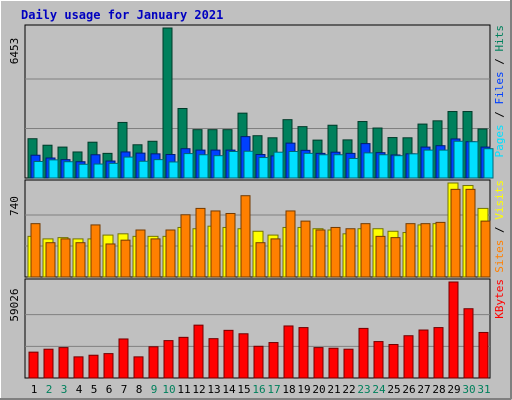 This screenshot has width=512, height=400. What do you see at coordinates (303, 389) in the screenshot?
I see `day-label-19: 19` at bounding box center [303, 389].